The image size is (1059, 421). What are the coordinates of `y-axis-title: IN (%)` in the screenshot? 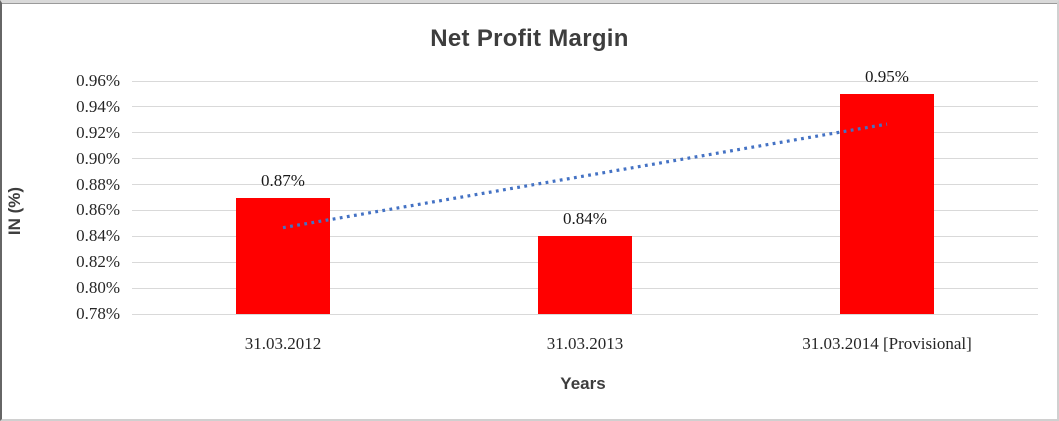 It's located at (14, 211).